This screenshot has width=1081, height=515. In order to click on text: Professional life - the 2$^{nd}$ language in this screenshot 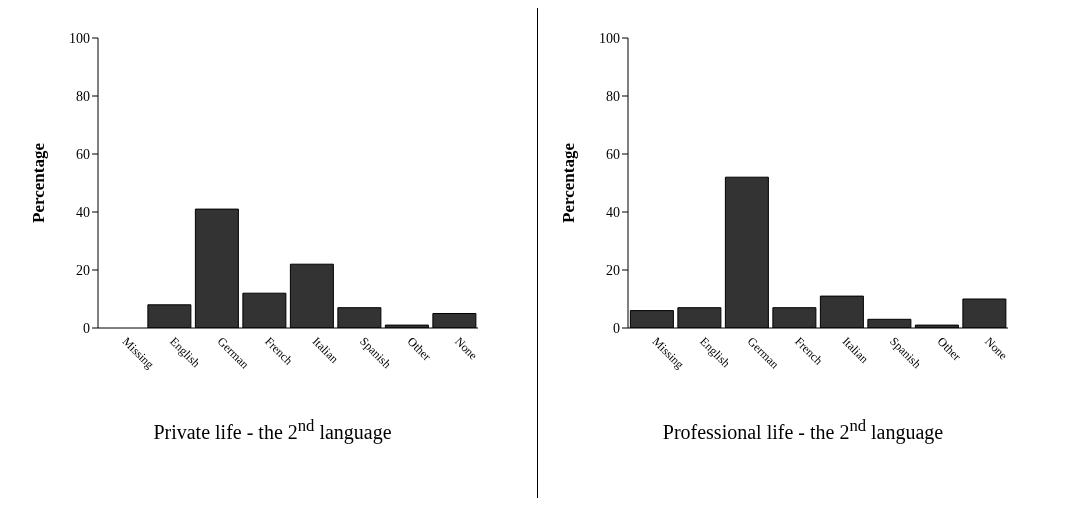, I will do `click(803, 430)`.